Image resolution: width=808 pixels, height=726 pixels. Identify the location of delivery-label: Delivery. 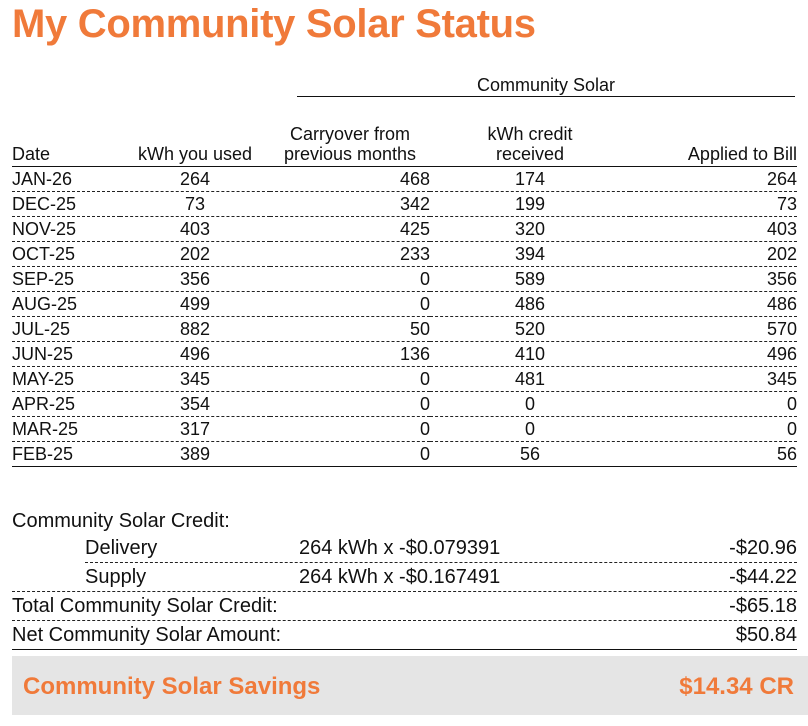
(121, 548).